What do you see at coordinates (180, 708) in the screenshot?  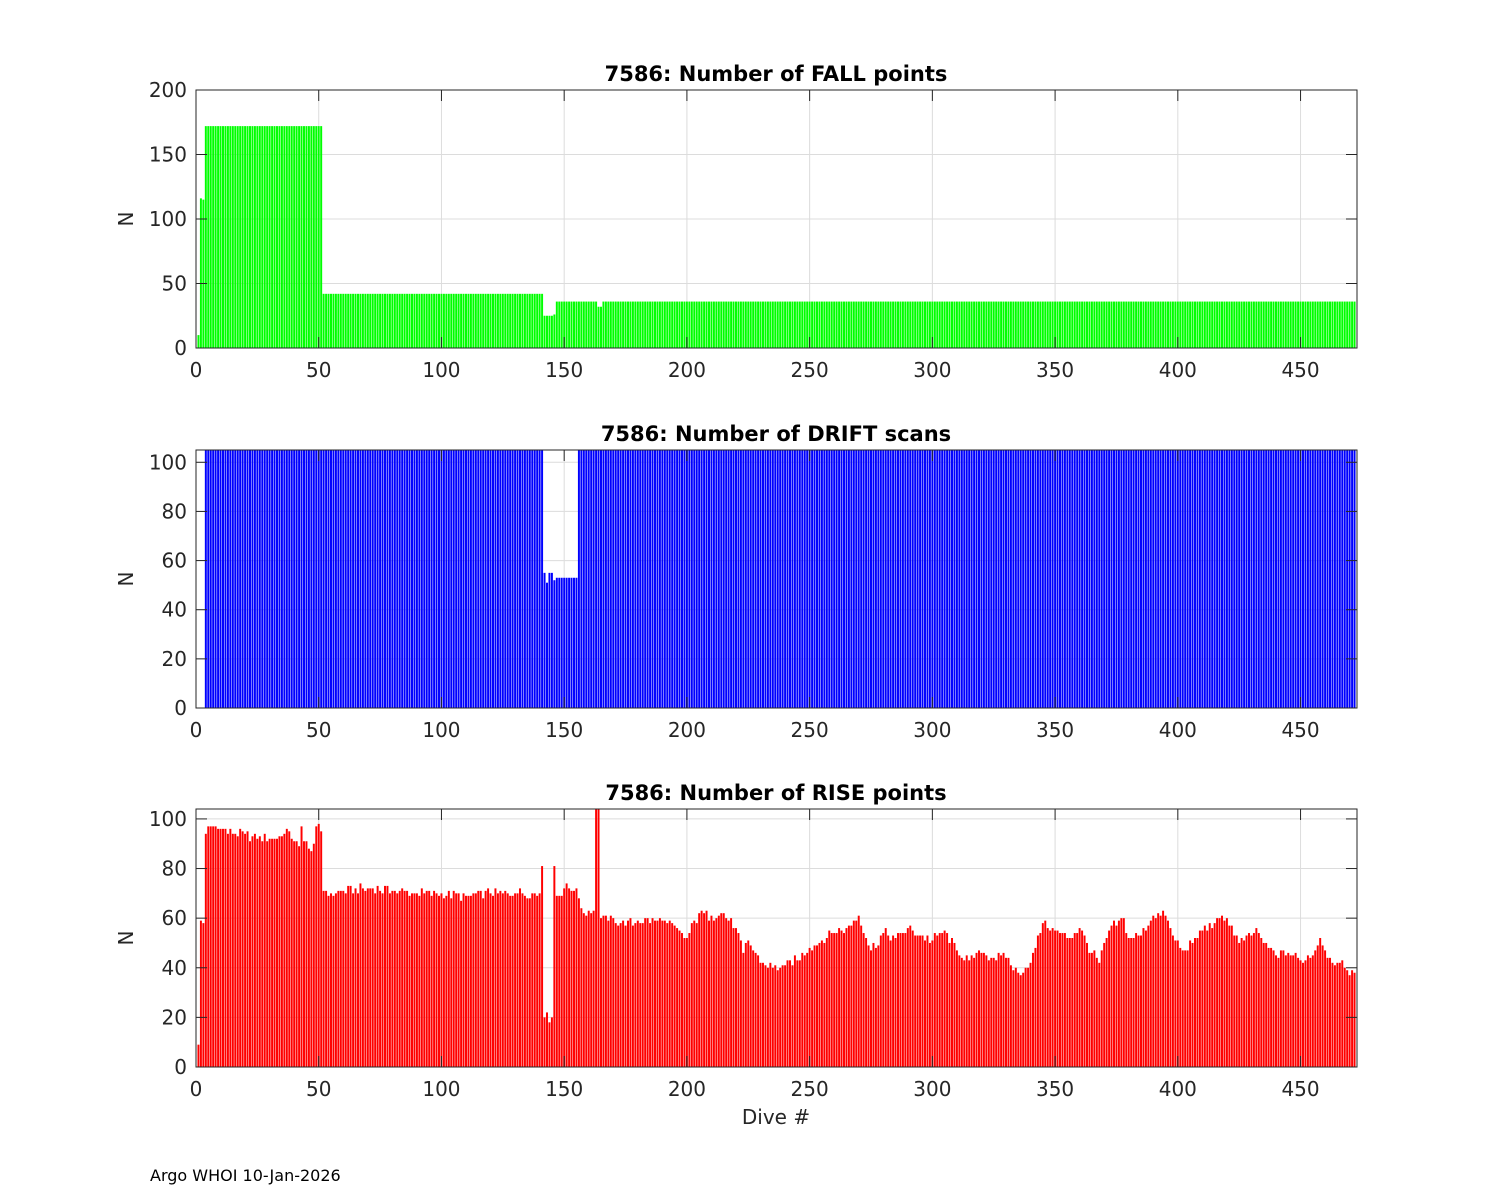 I see `y-tick-label: 0` at bounding box center [180, 708].